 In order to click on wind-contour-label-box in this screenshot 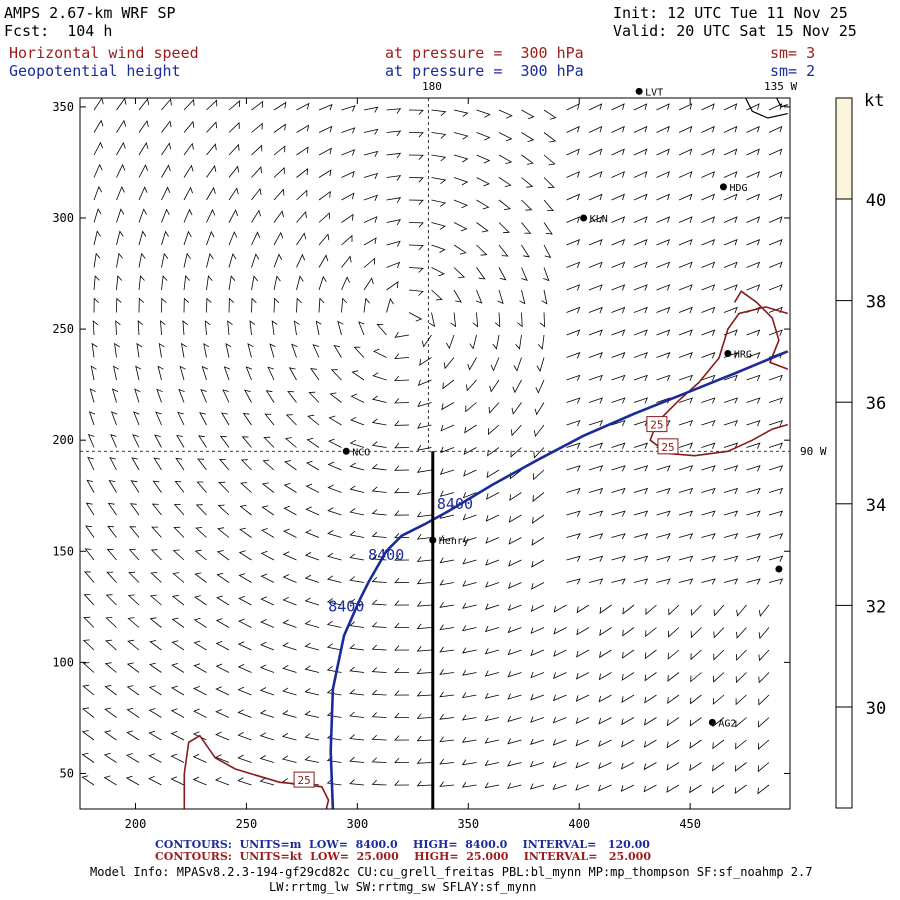, I will do `click(668, 446)`.